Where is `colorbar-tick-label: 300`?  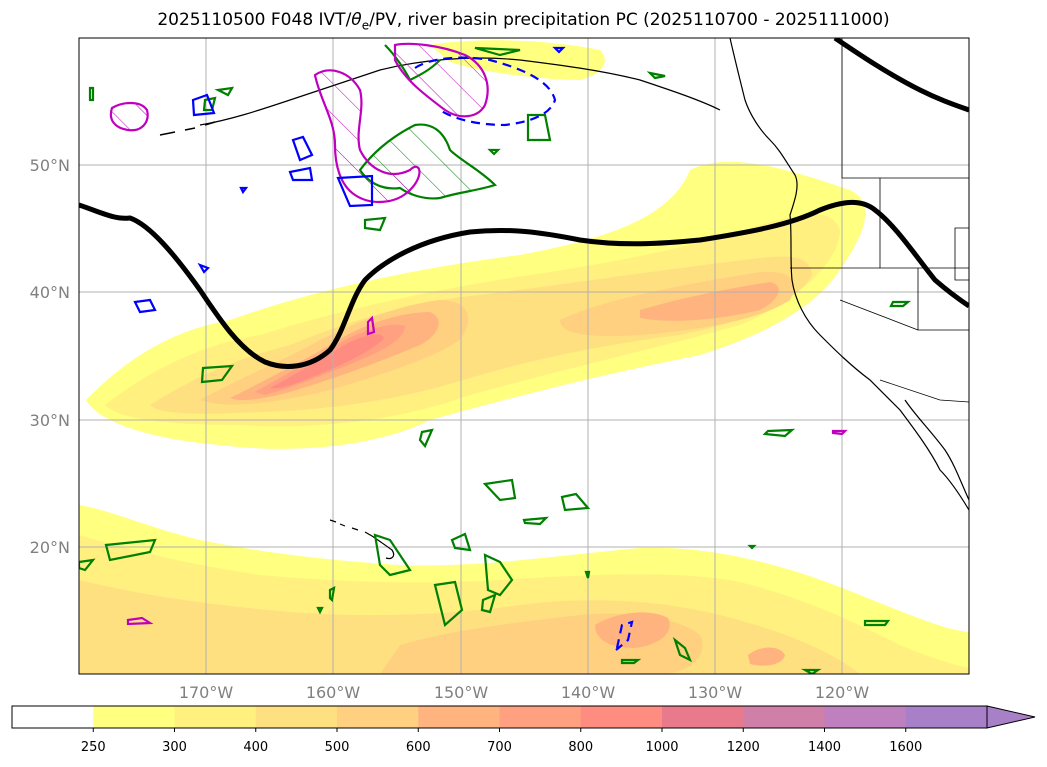
colorbar-tick-label: 300 is located at coordinates (174, 747).